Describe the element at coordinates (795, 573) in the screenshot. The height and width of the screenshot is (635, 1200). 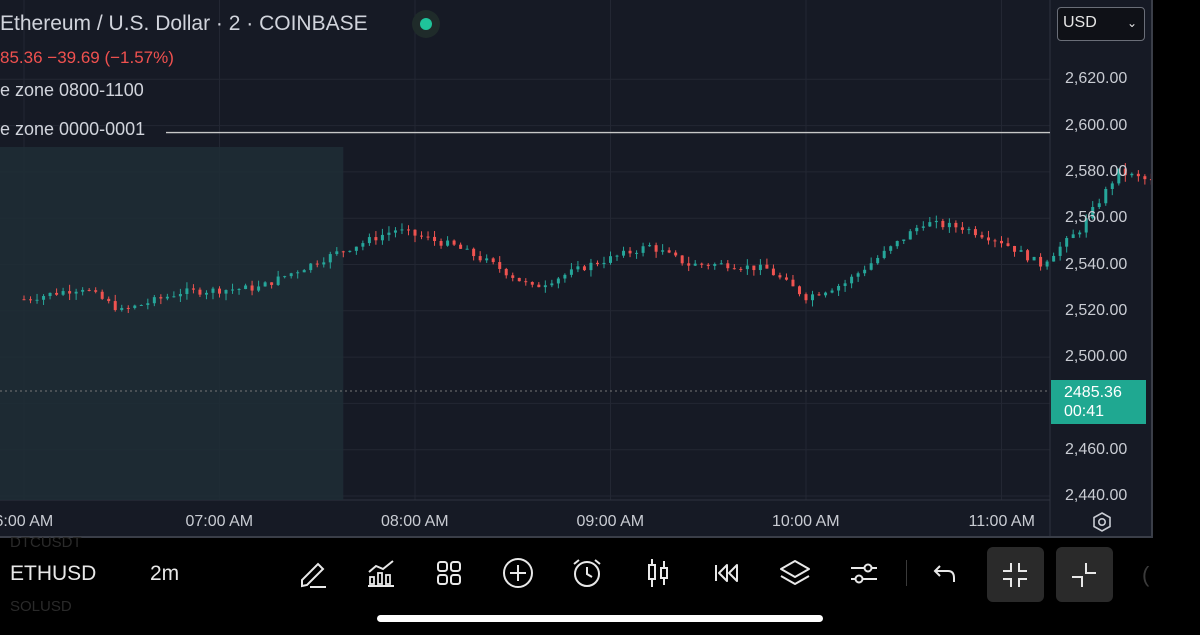
I see `layers-icon` at that location.